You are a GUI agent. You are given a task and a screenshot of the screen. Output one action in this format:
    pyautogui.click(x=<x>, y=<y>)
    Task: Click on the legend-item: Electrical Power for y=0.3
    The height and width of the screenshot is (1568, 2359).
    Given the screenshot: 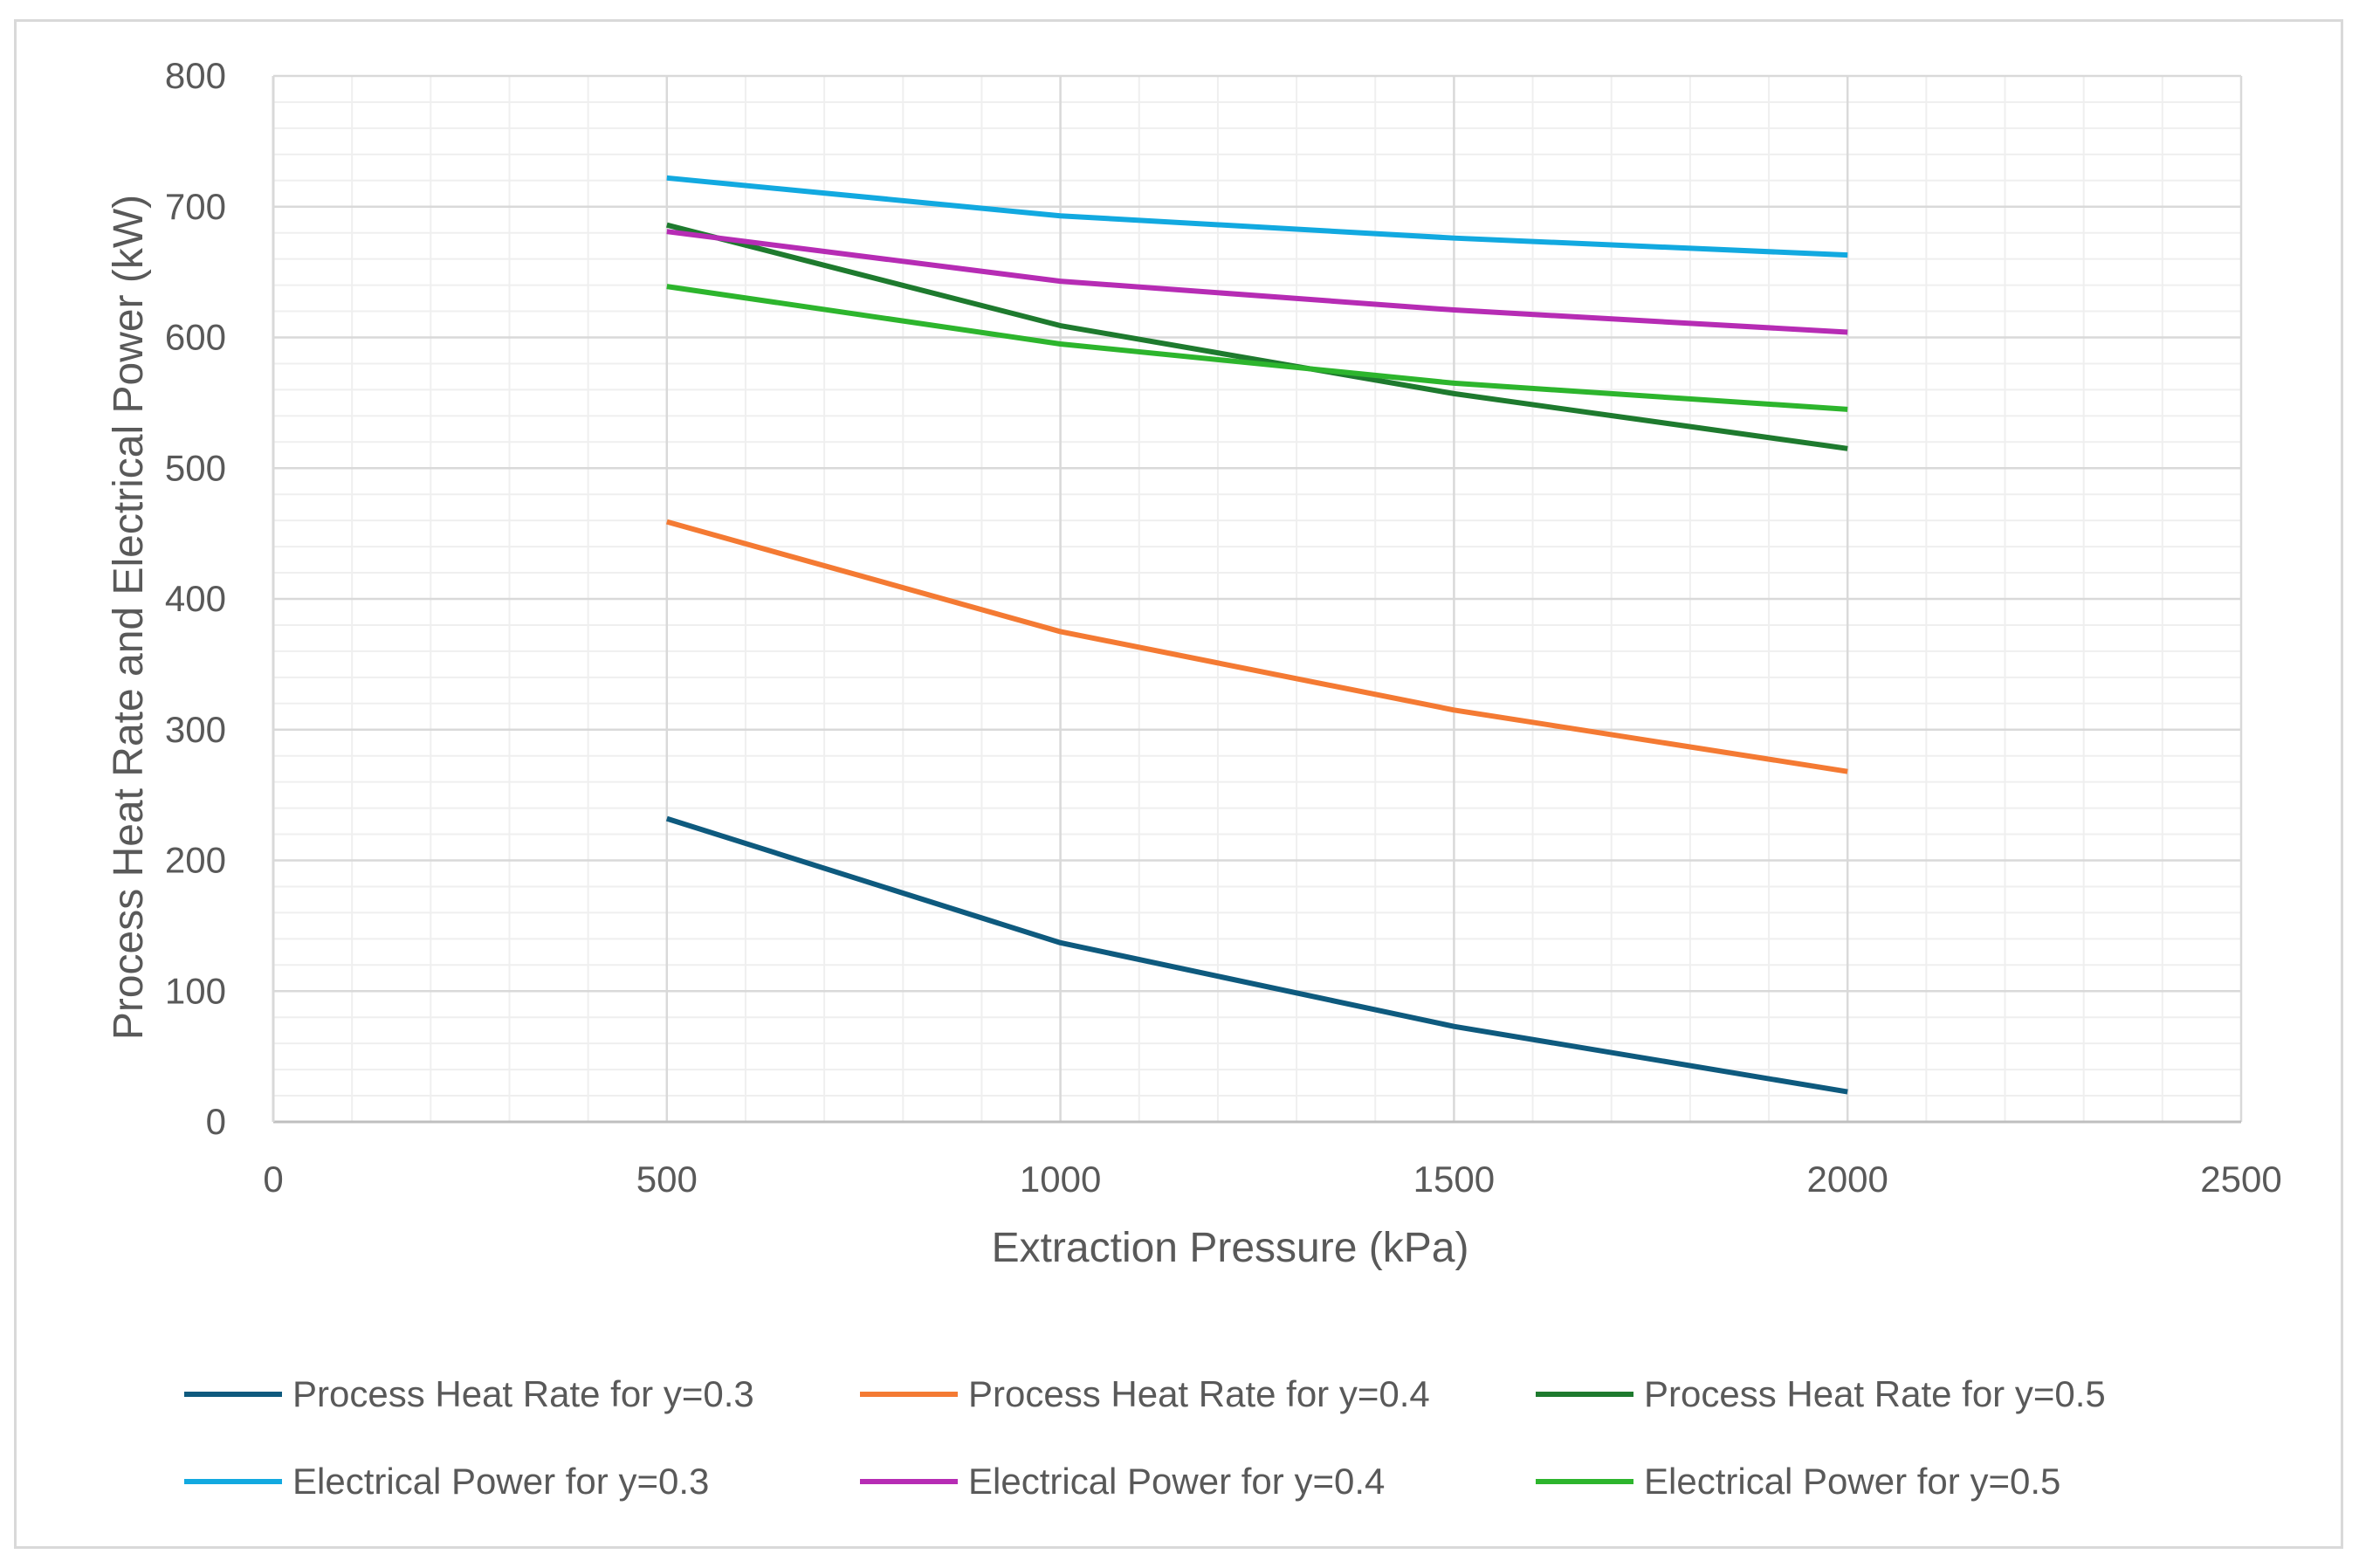 What is the action you would take?
    pyautogui.click(x=446, y=1481)
    